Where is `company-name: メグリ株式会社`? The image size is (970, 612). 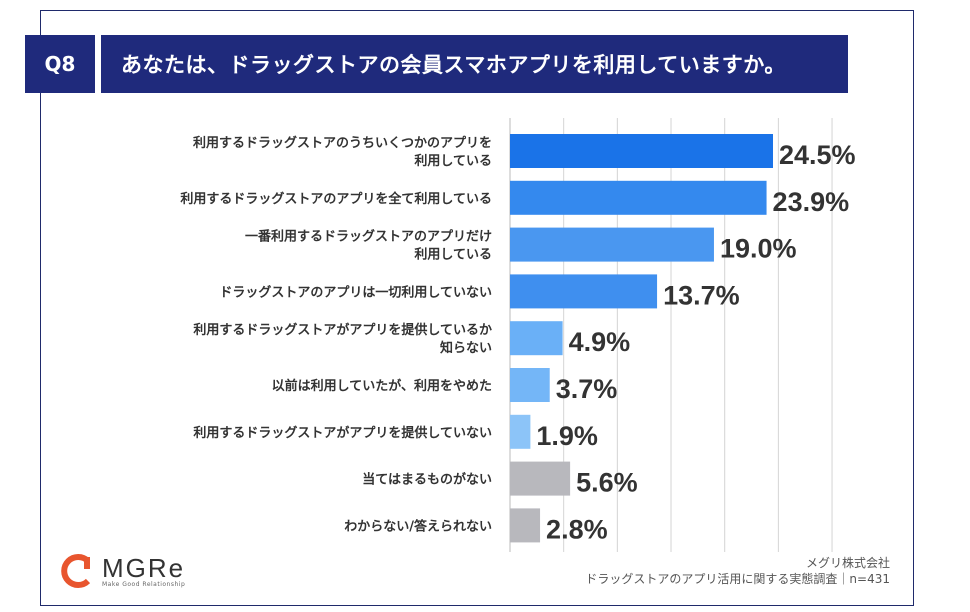 company-name: メグリ株式会社 is located at coordinates (847, 563).